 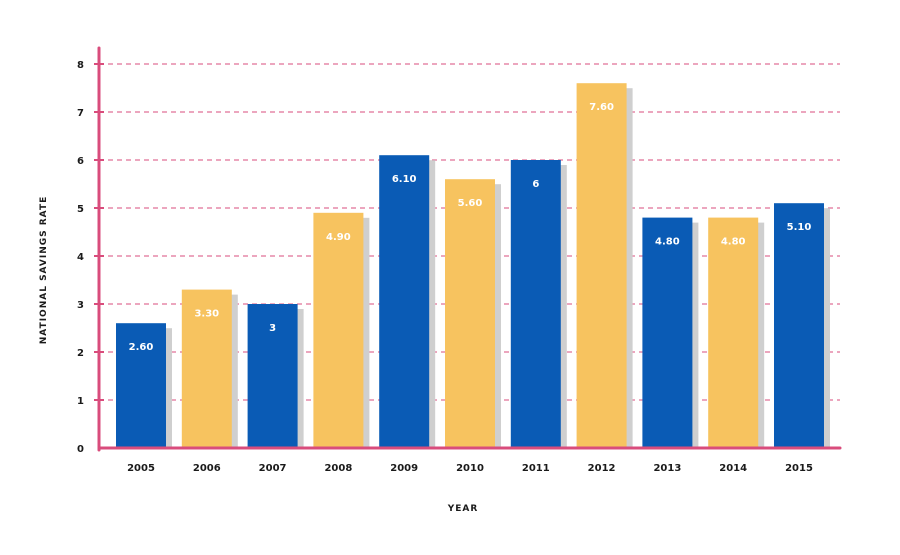 I want to click on x-tick-label: 2007, so click(x=273, y=468).